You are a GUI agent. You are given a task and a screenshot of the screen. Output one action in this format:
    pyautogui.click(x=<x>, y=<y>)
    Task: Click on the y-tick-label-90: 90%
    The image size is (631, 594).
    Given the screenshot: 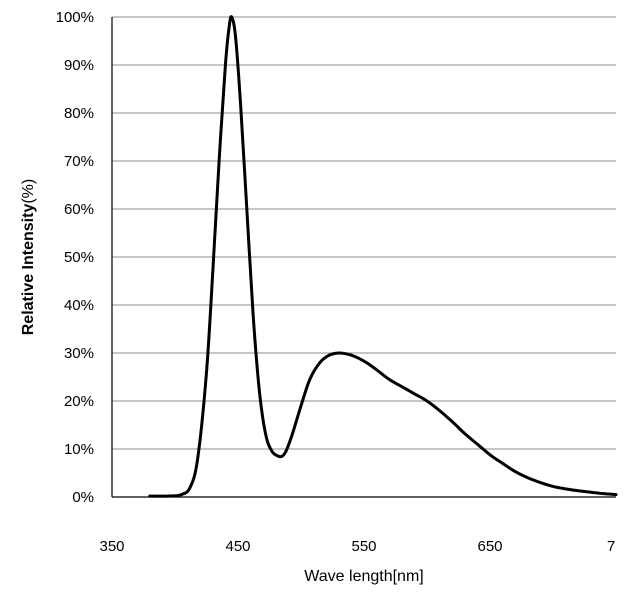 What is the action you would take?
    pyautogui.click(x=79, y=65)
    